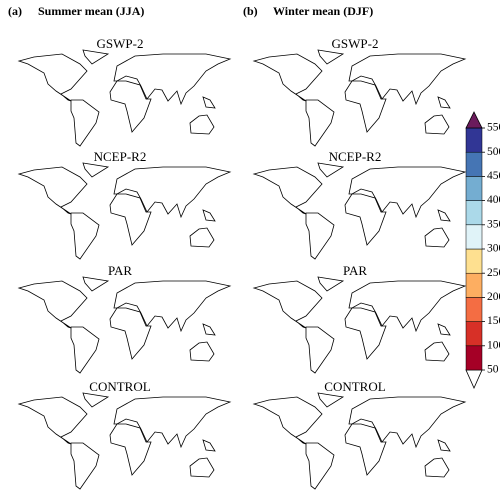  What do you see at coordinates (15, 11) in the screenshot?
I see `panel-letter: (a)` at bounding box center [15, 11].